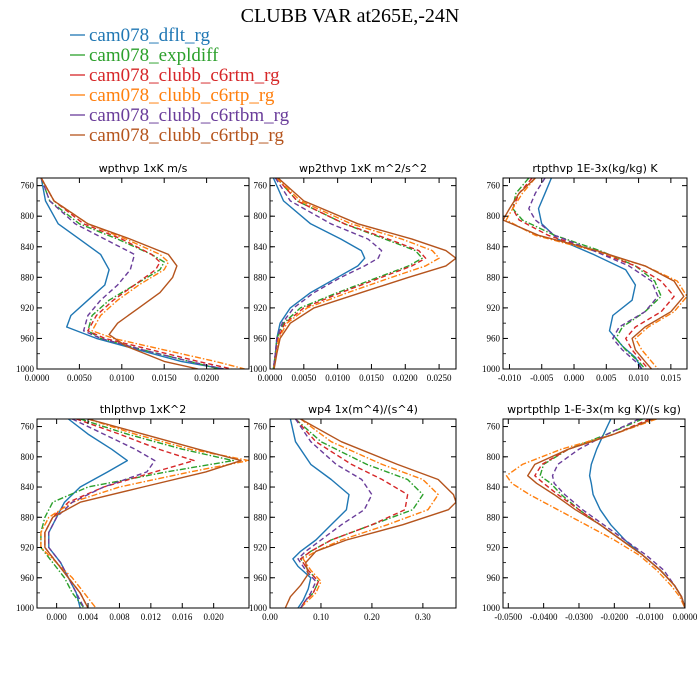 This screenshot has width=700, height=700. I want to click on legend-label-cam078_clubb_c6rtbp_rg: cam078_clubb_c6rtbp_rg, so click(186, 135).